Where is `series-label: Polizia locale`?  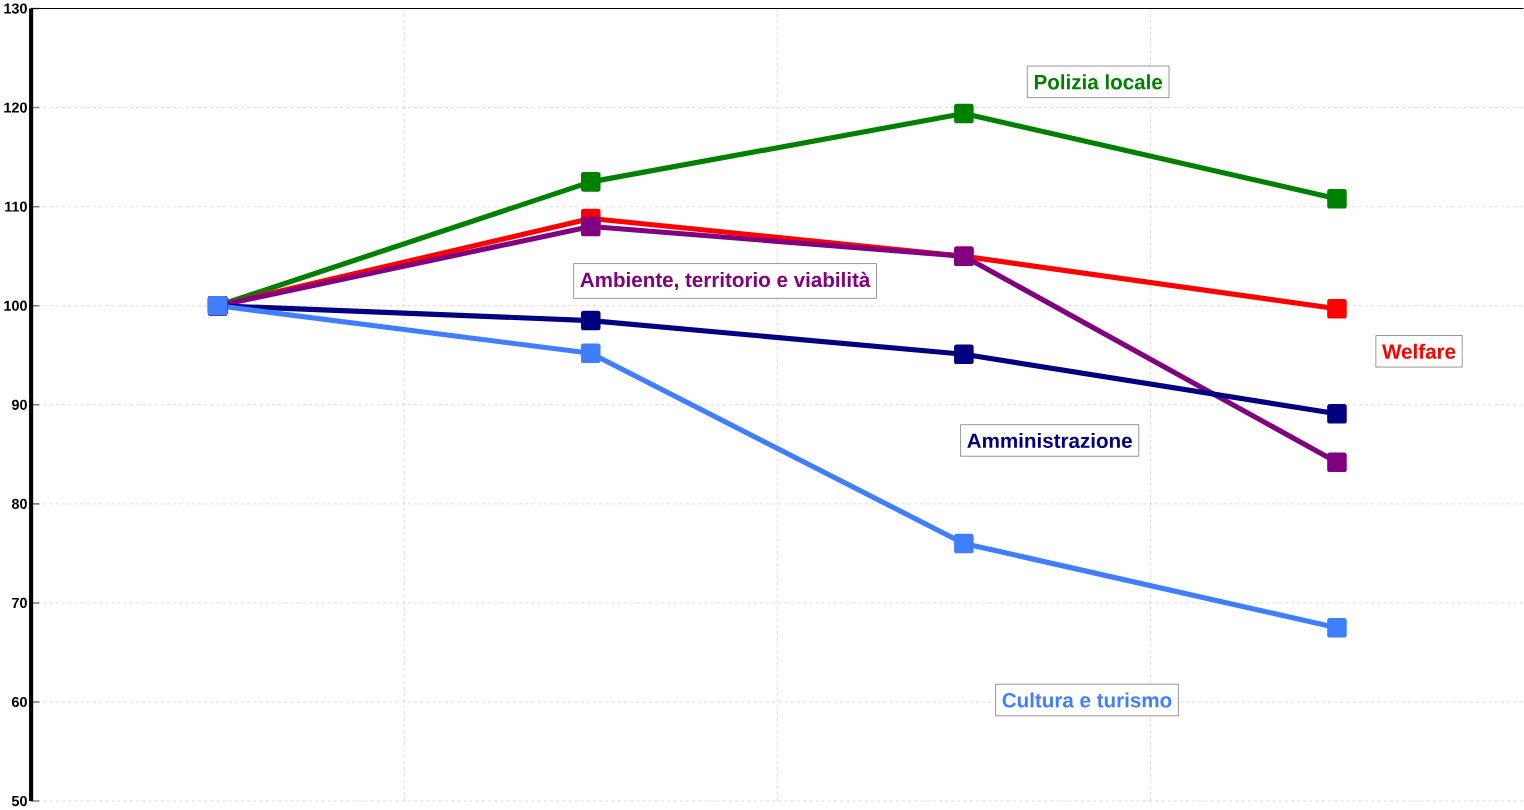
series-label: Polizia locale is located at coordinates (1098, 82).